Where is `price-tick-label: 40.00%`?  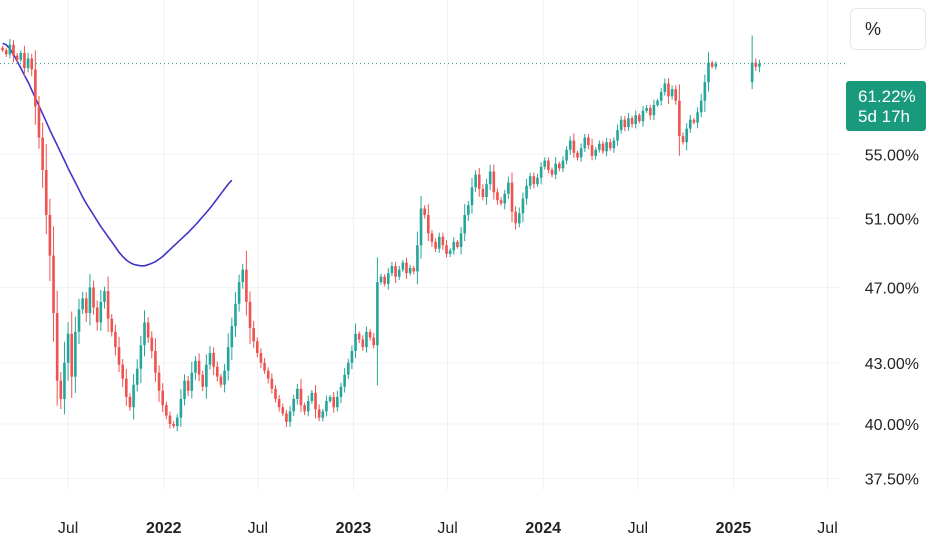
price-tick-label: 40.00% is located at coordinates (892, 425).